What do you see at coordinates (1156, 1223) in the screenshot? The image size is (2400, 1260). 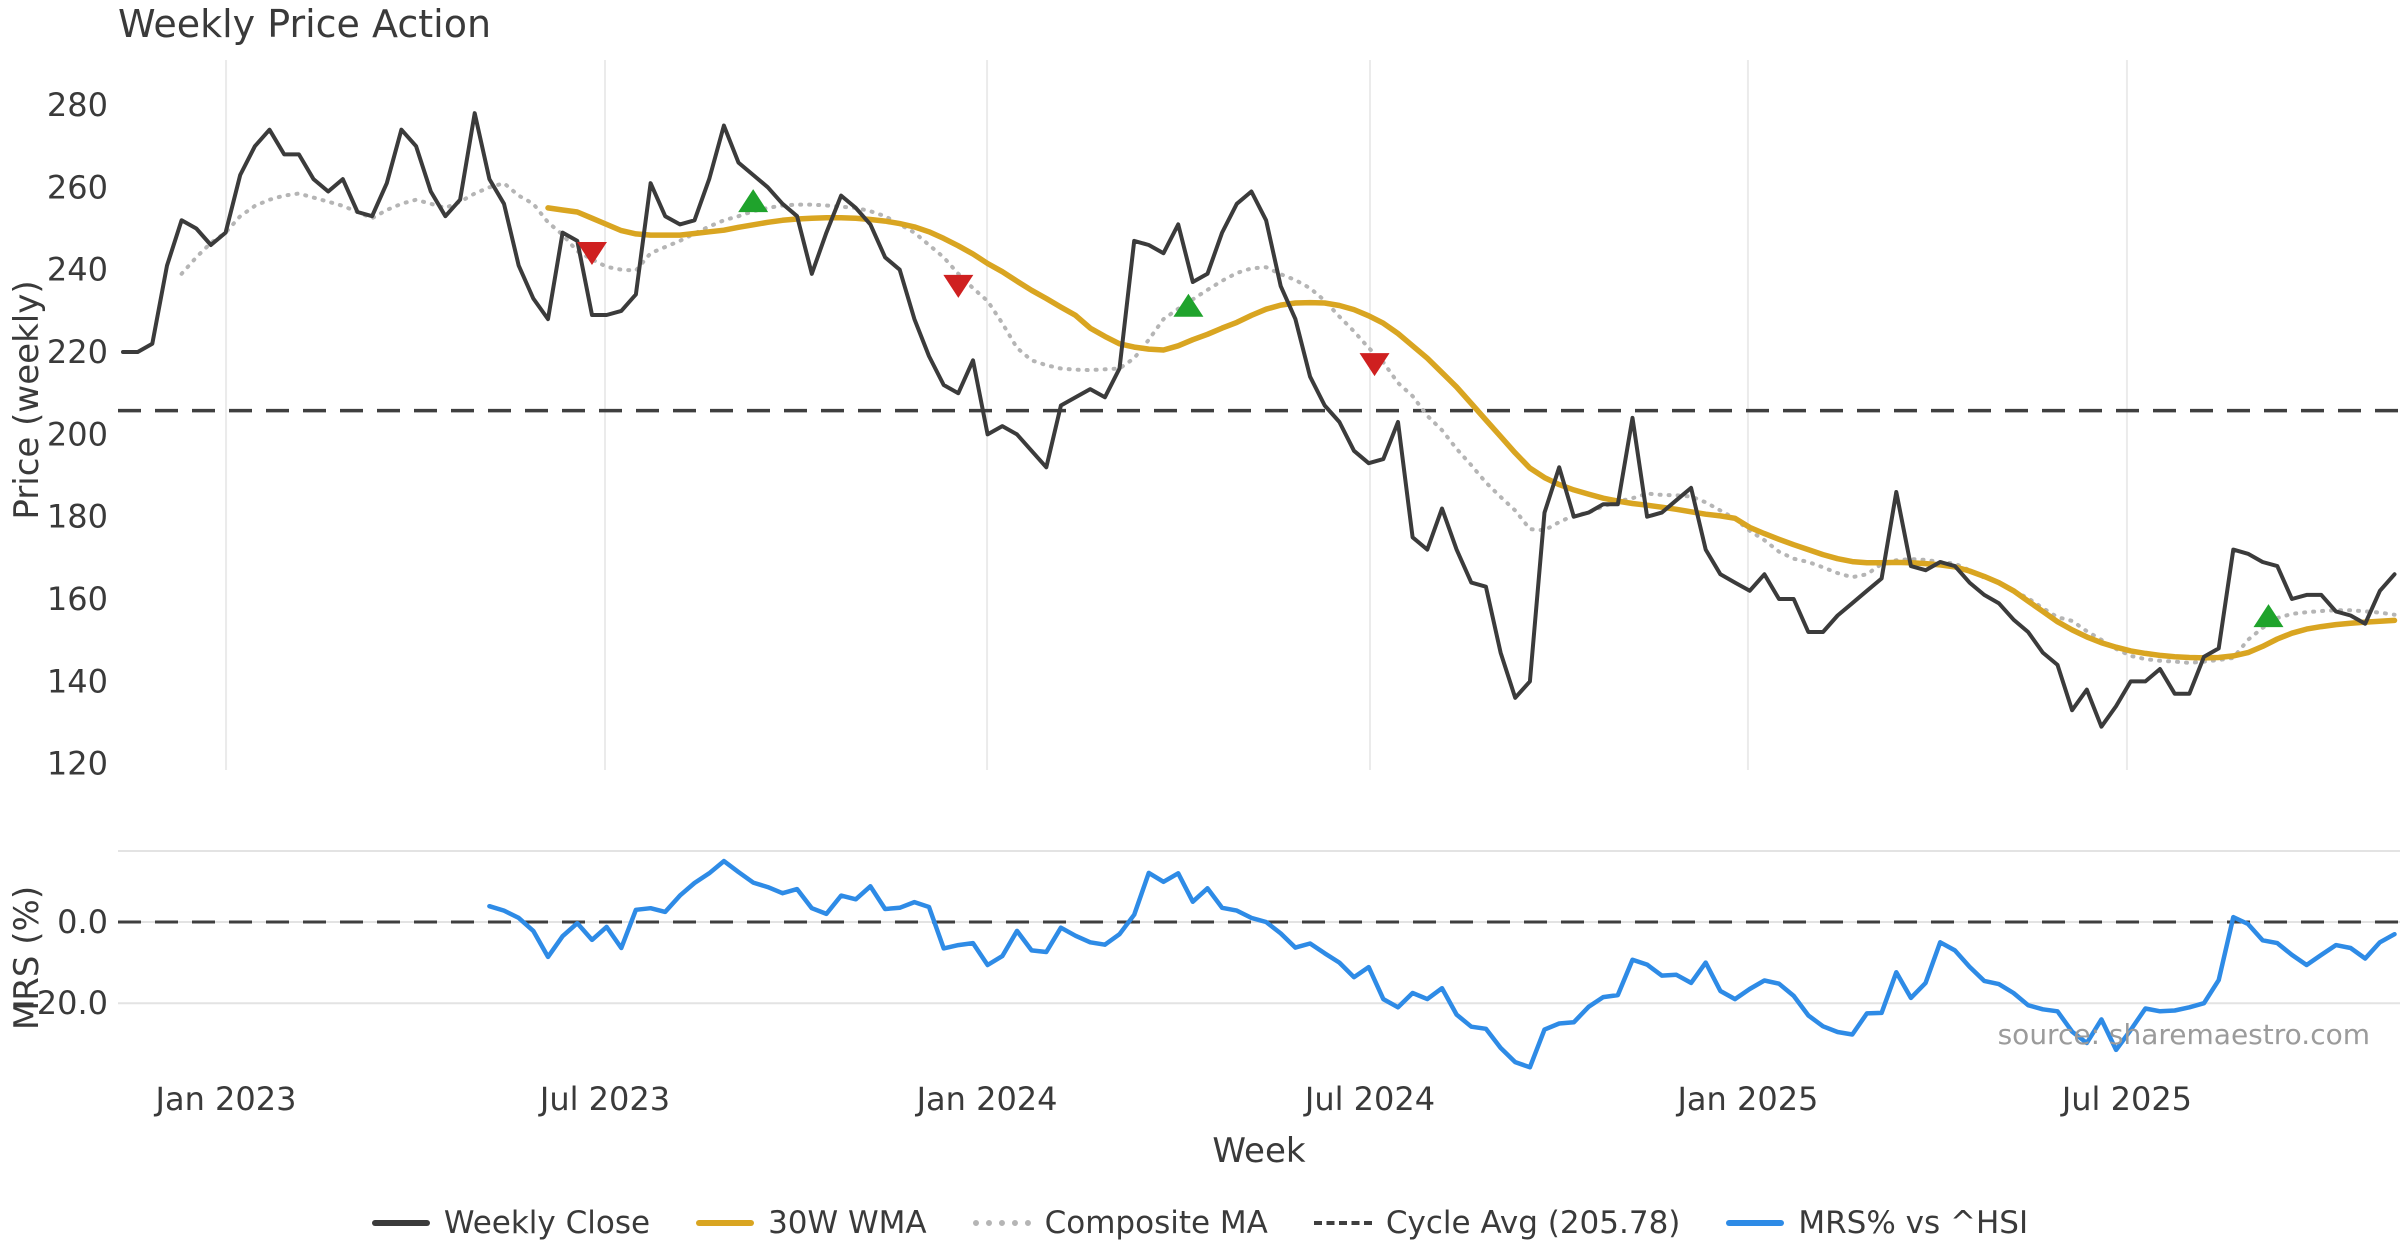 I see `legend-label: Composite MA` at bounding box center [1156, 1223].